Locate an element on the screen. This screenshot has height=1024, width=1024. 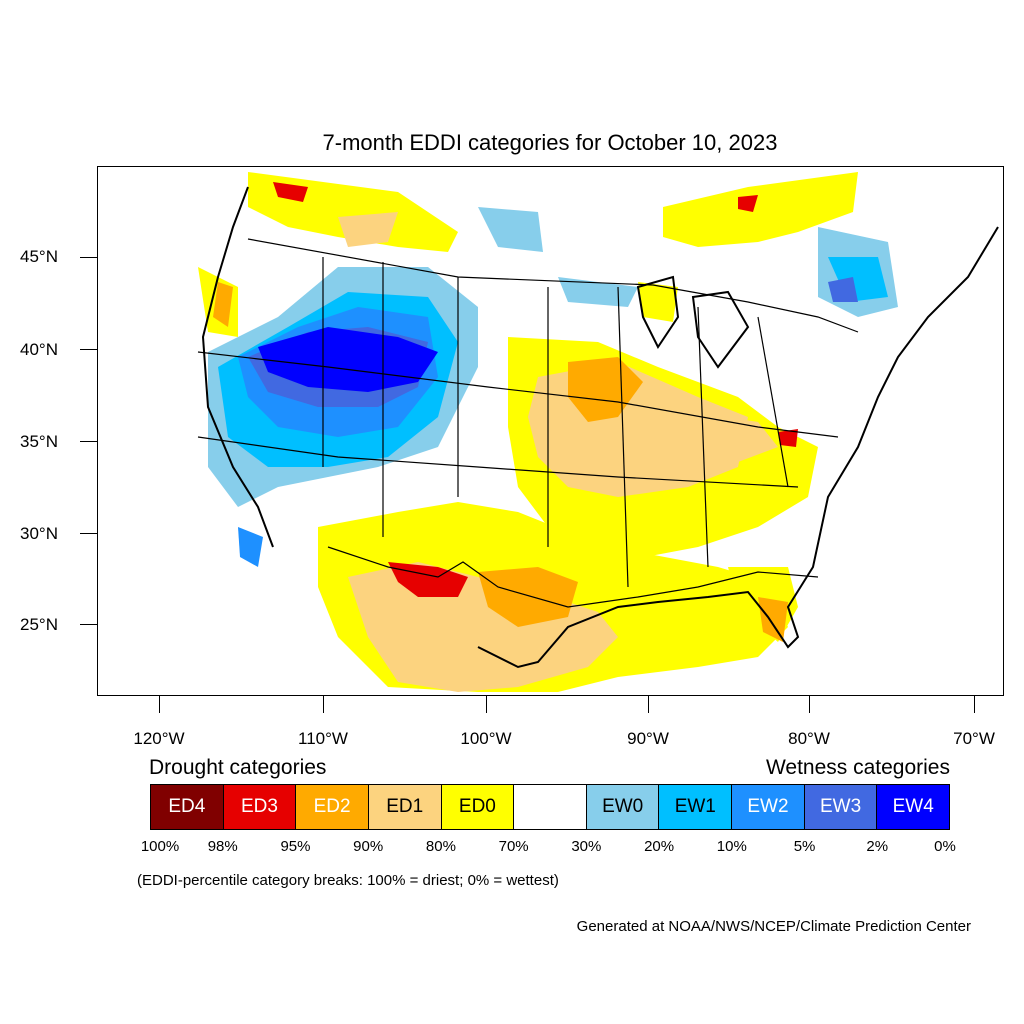
legend-swatch-ew4: EW4 is located at coordinates (913, 807).